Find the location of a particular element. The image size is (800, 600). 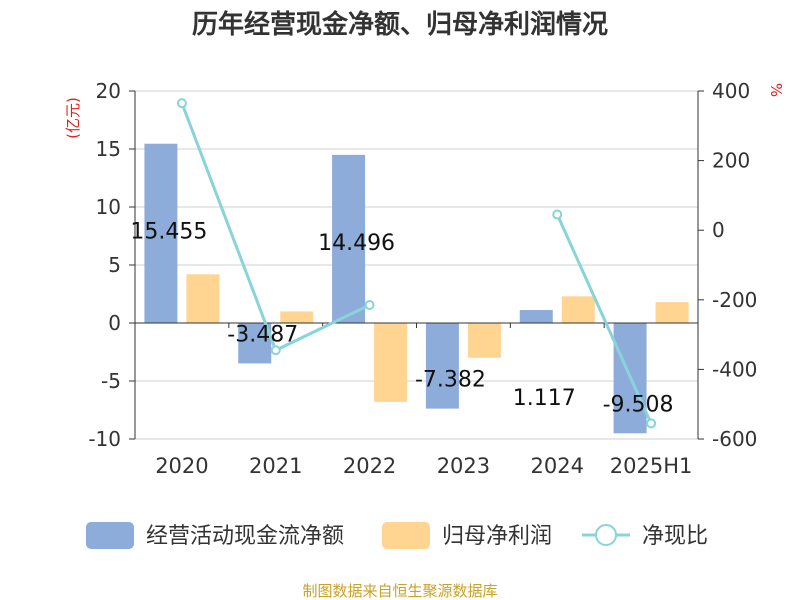

legend: 经营活动现金流净额 归母净利润 净现比 is located at coordinates (397, 535).